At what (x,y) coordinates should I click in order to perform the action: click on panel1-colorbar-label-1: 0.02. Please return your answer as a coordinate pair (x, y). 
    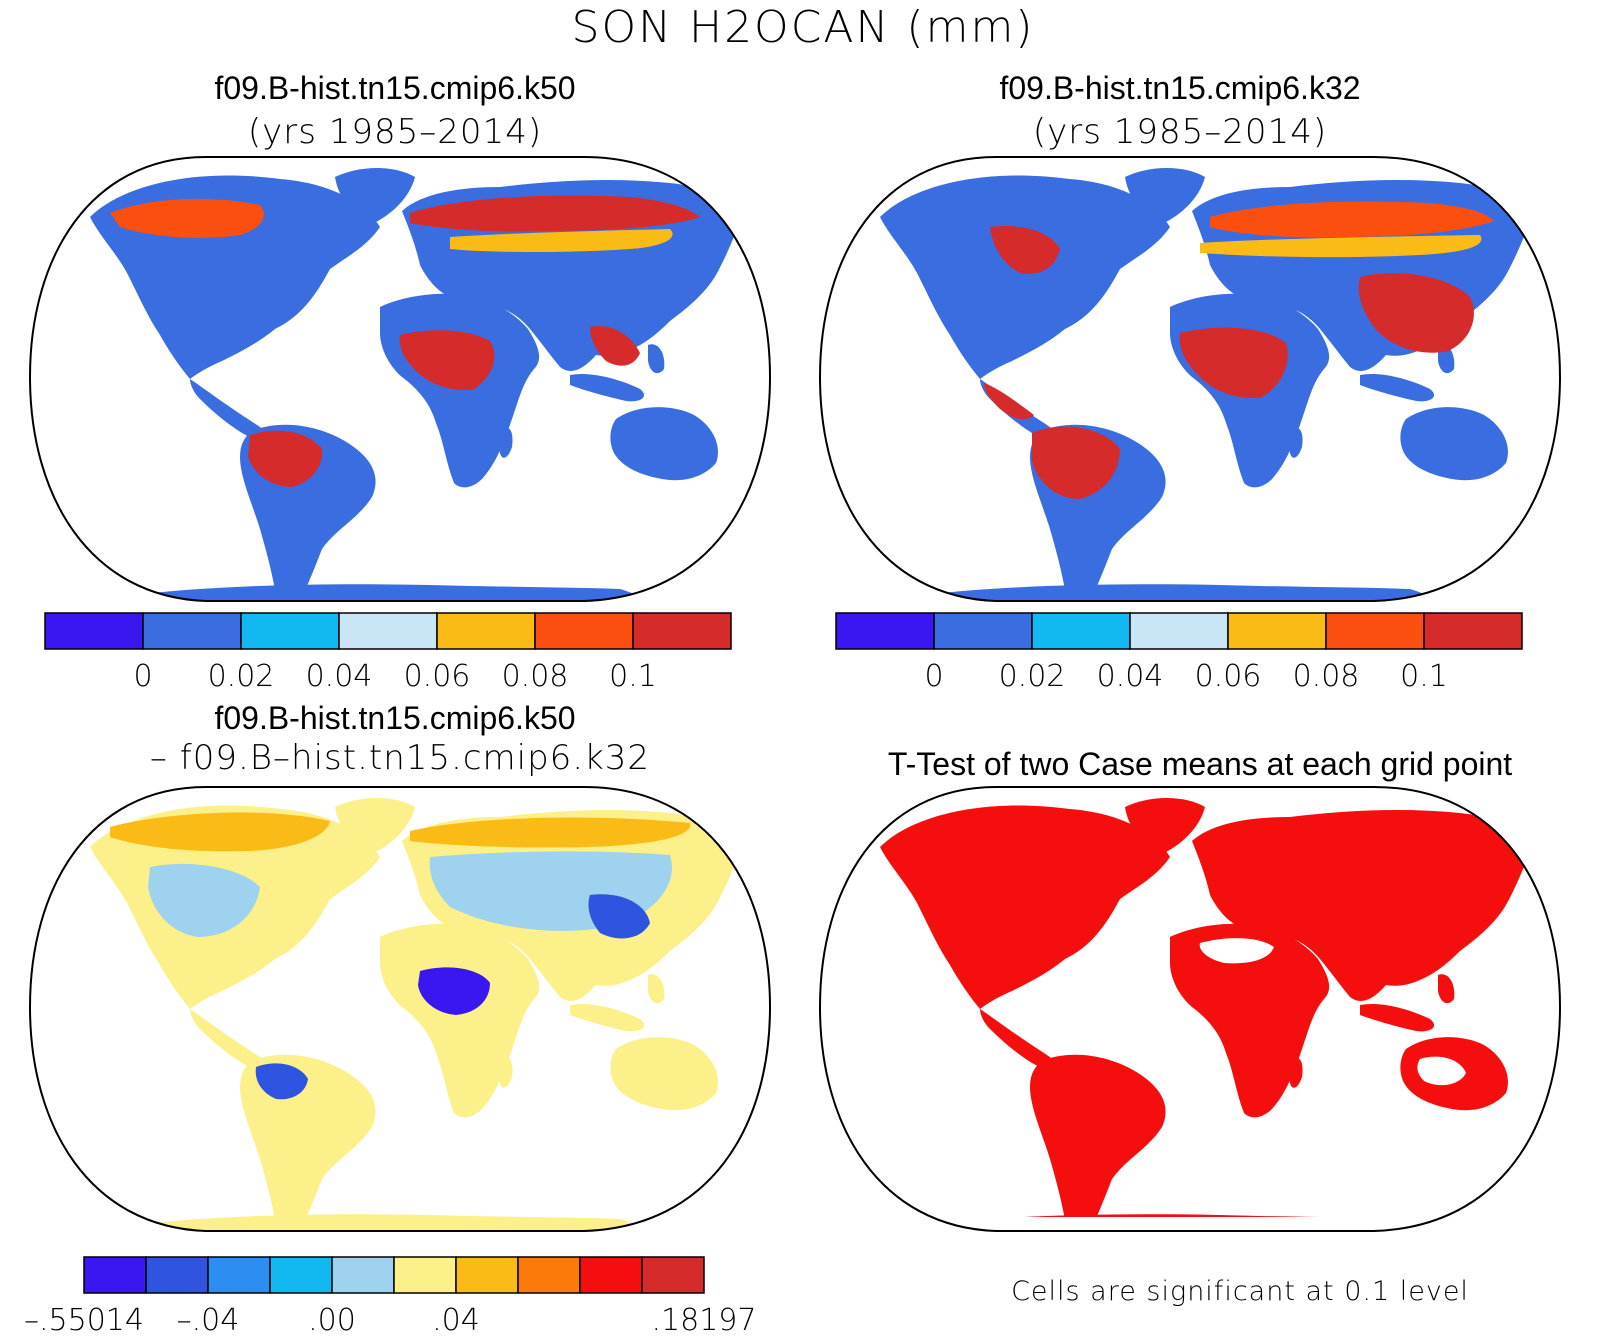
    Looking at the image, I should click on (241, 676).